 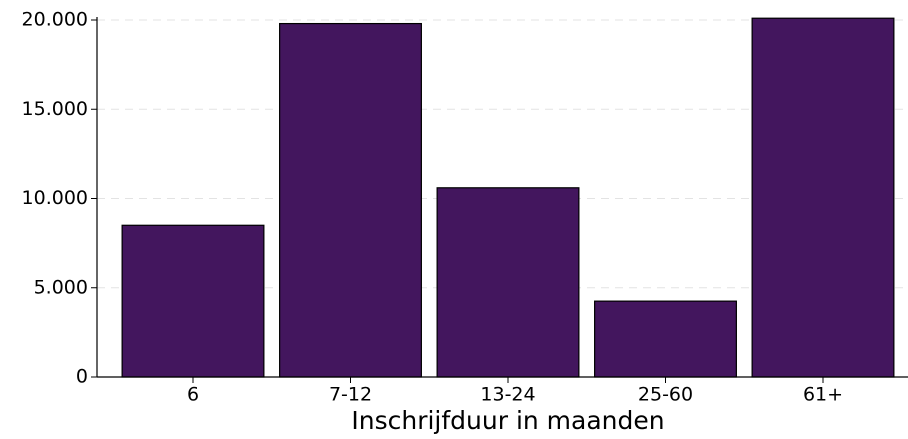 I want to click on x-tick-label: 13-24, so click(x=507, y=395).